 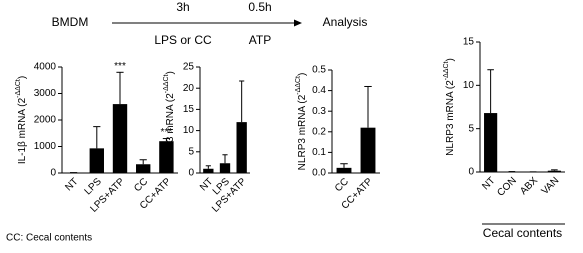 What do you see at coordinates (319, 131) in the screenshot?
I see `y-tick-label: 0.2` at bounding box center [319, 131].